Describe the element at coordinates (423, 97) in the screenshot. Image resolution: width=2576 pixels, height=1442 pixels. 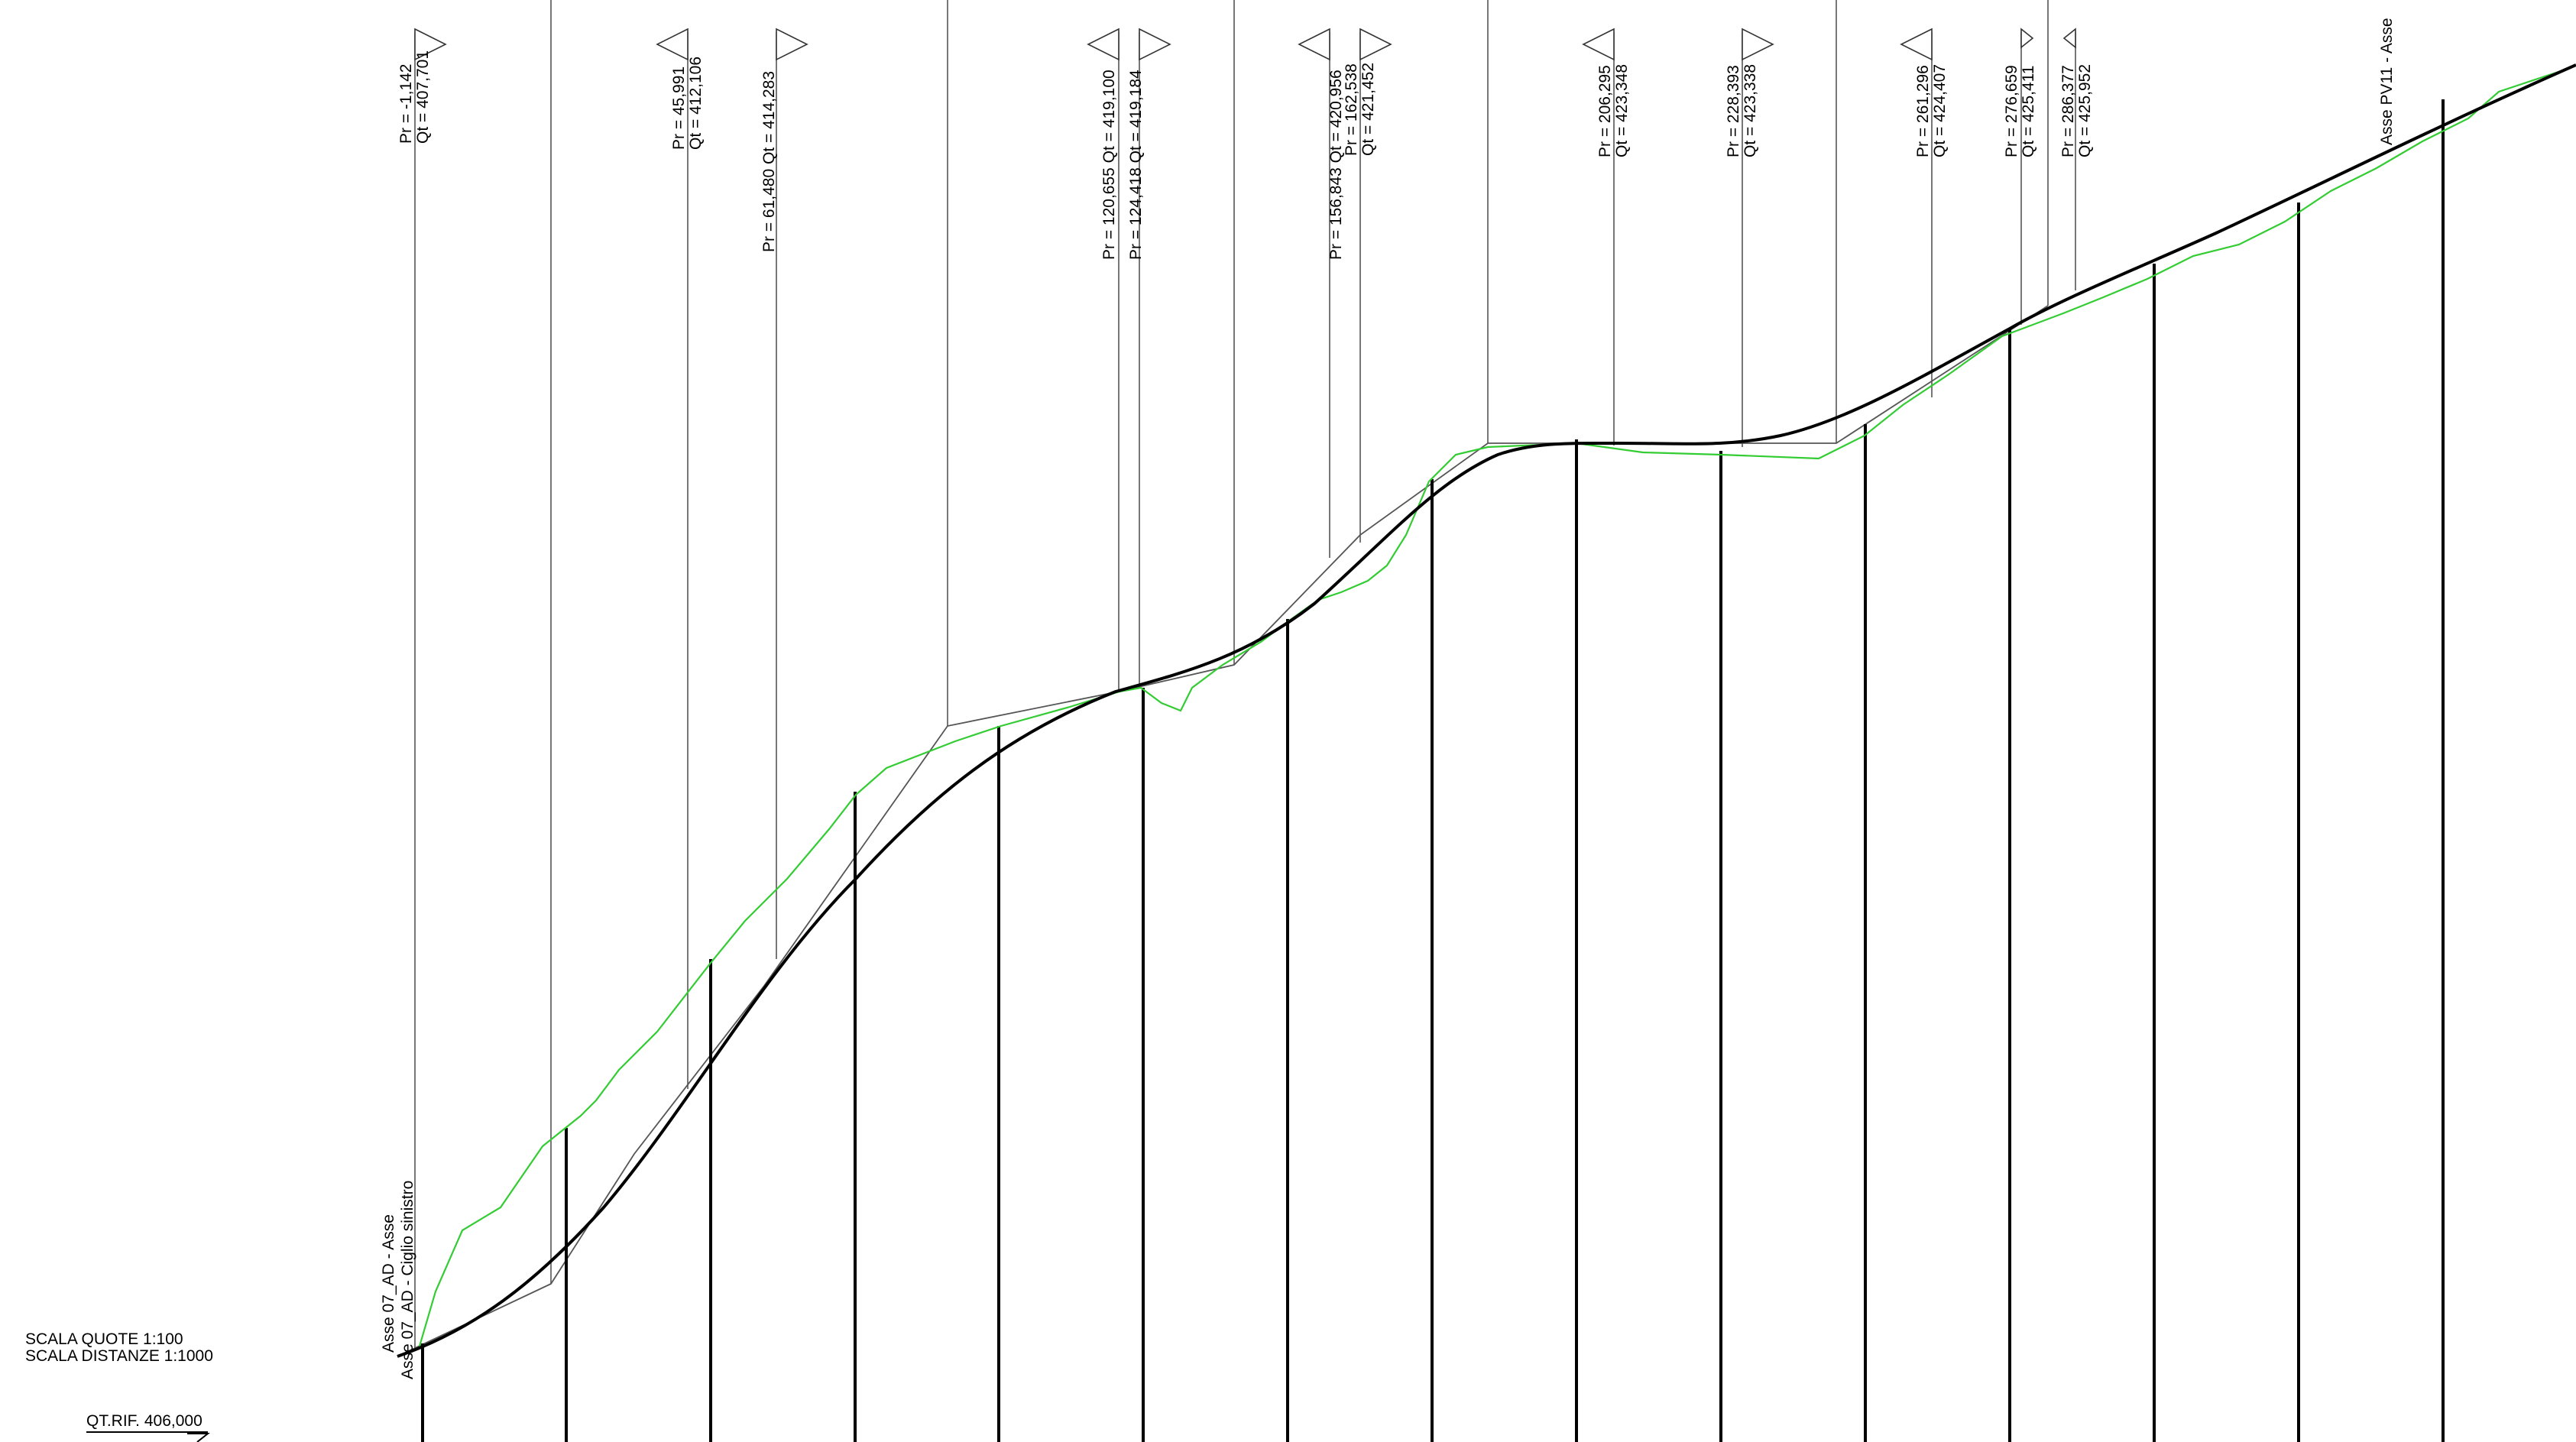
I see `vertex-label: Qt = 407,701` at that location.